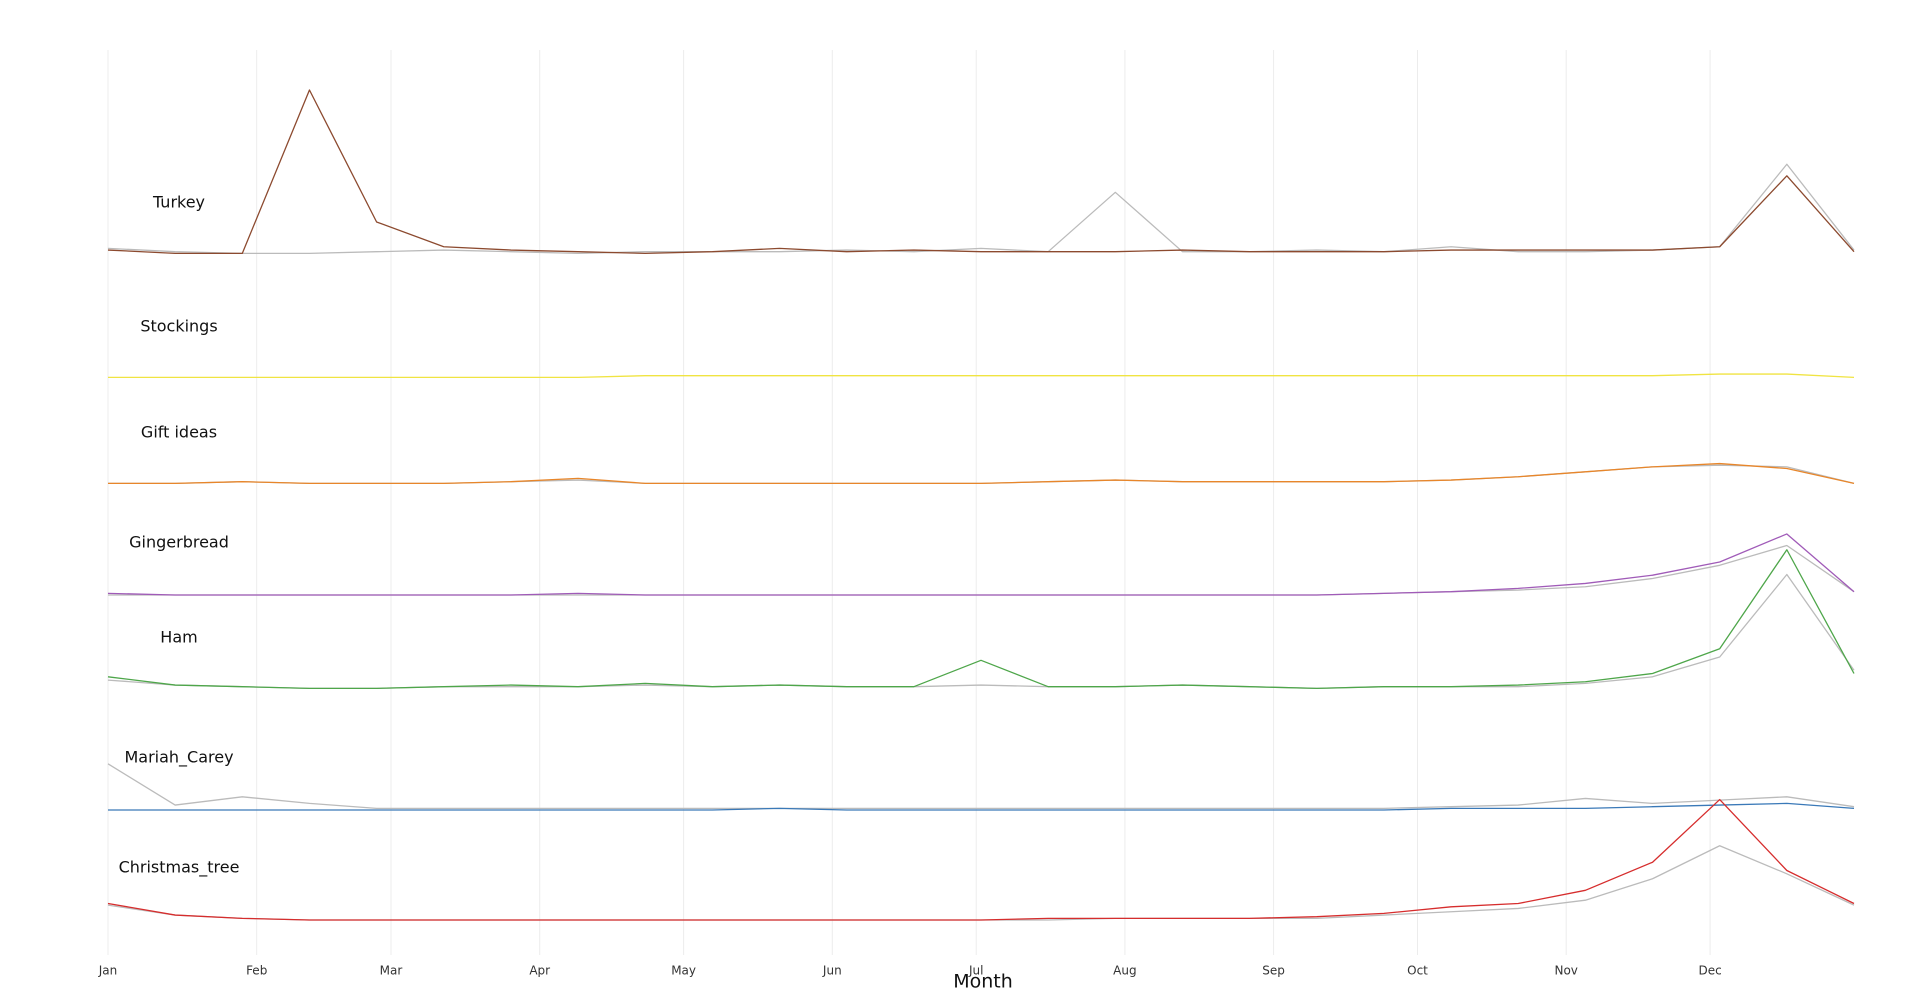  What do you see at coordinates (179, 542) in the screenshot?
I see `panel-label: Gingerbread` at bounding box center [179, 542].